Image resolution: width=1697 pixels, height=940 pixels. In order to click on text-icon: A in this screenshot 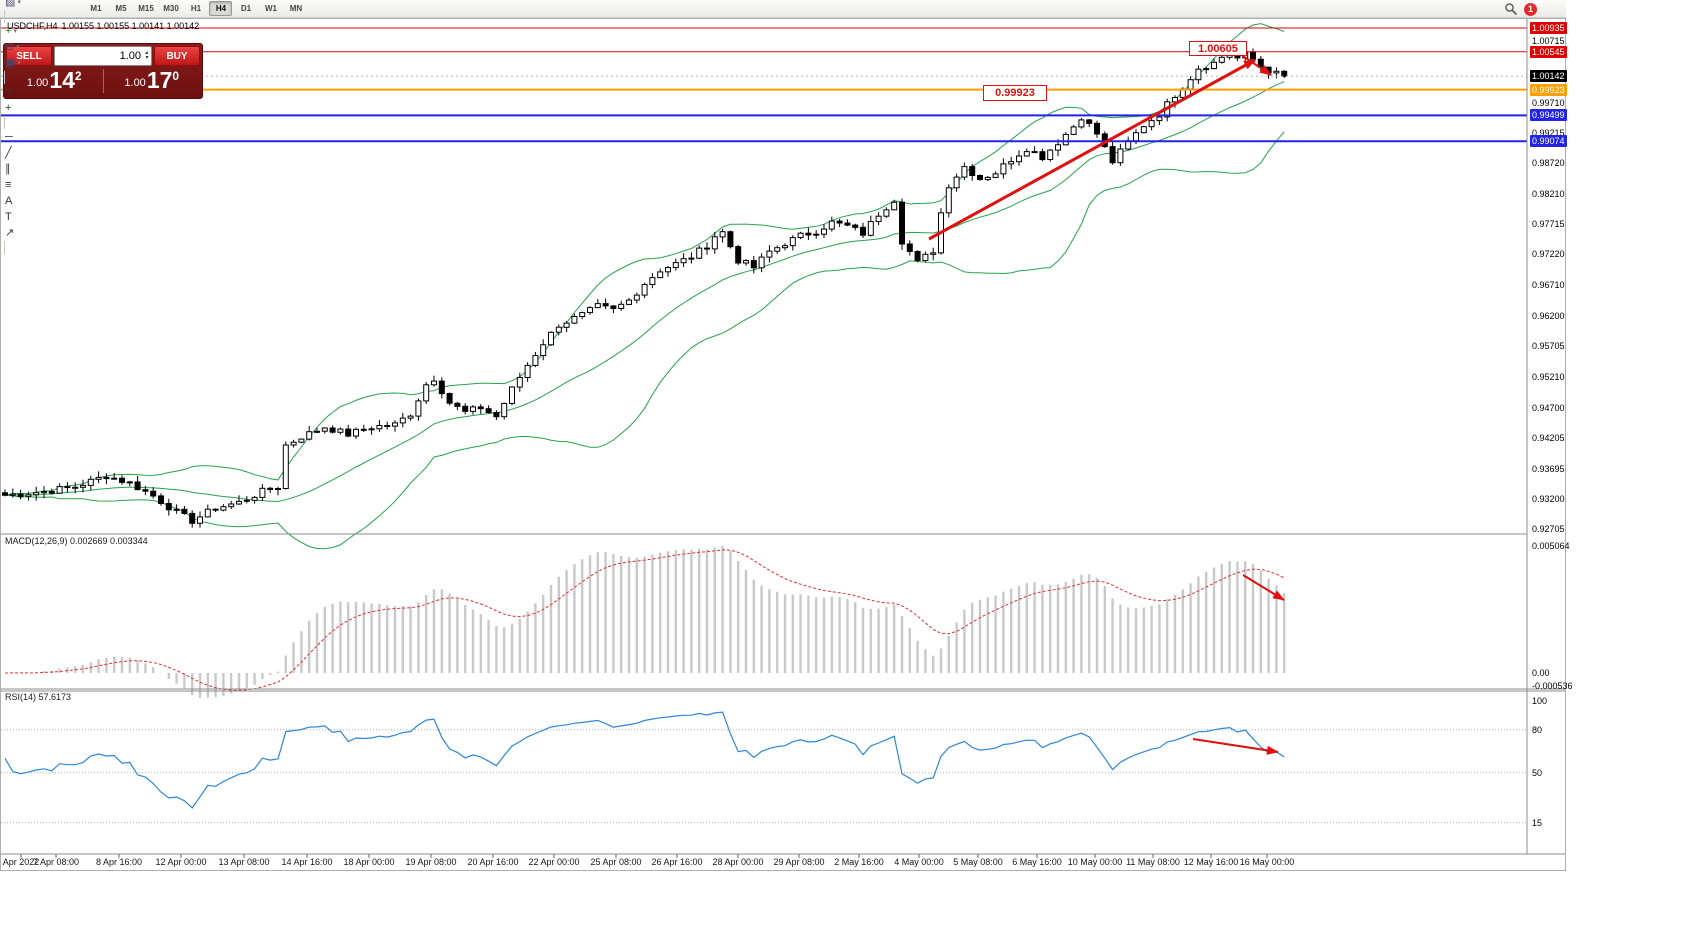, I will do `click(28, 201)`.